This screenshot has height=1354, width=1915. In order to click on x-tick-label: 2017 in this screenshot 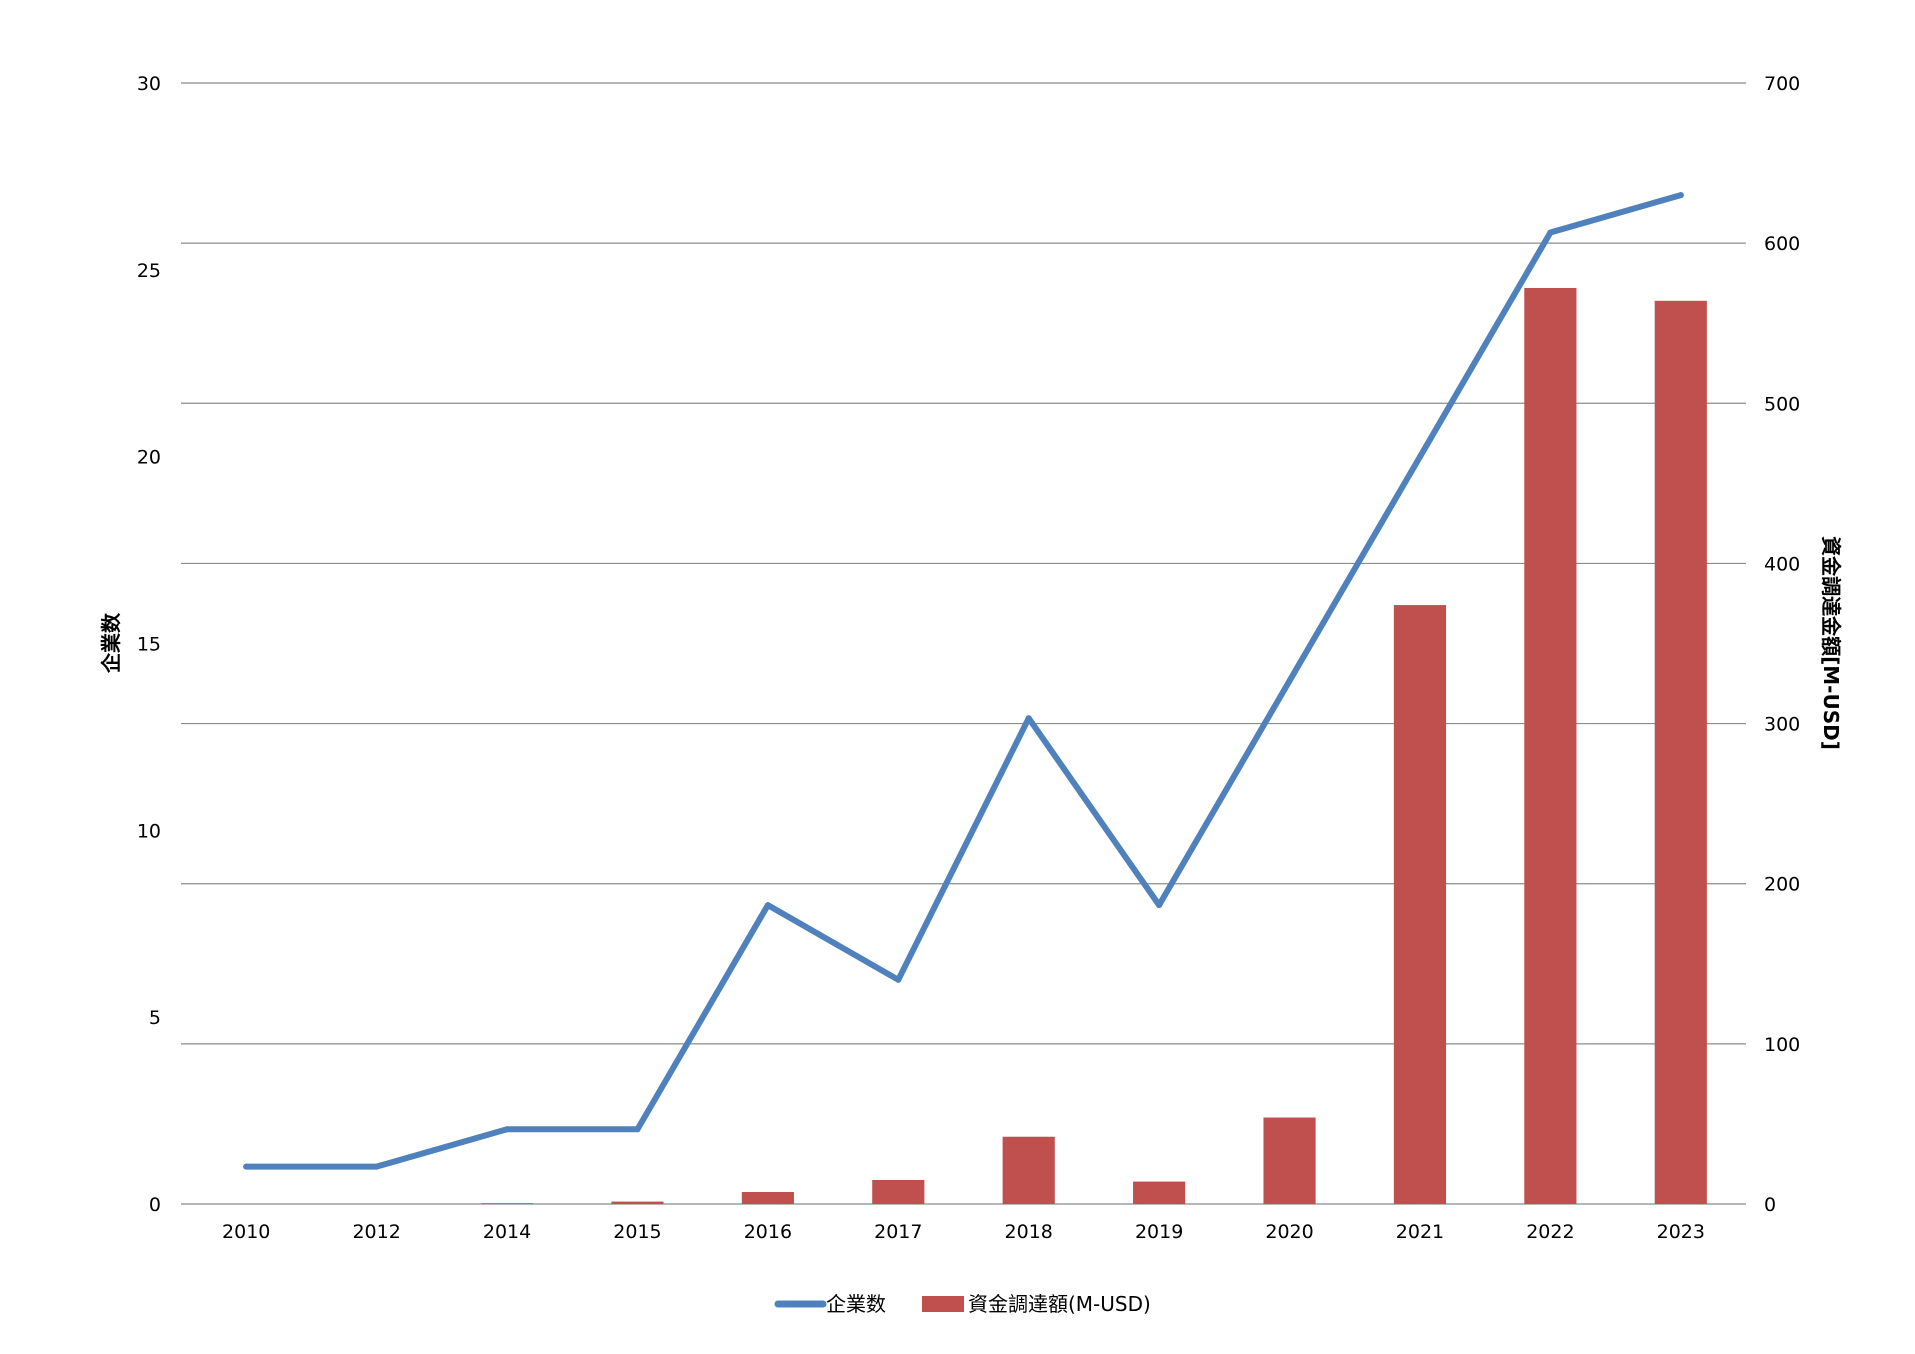, I will do `click(898, 1232)`.